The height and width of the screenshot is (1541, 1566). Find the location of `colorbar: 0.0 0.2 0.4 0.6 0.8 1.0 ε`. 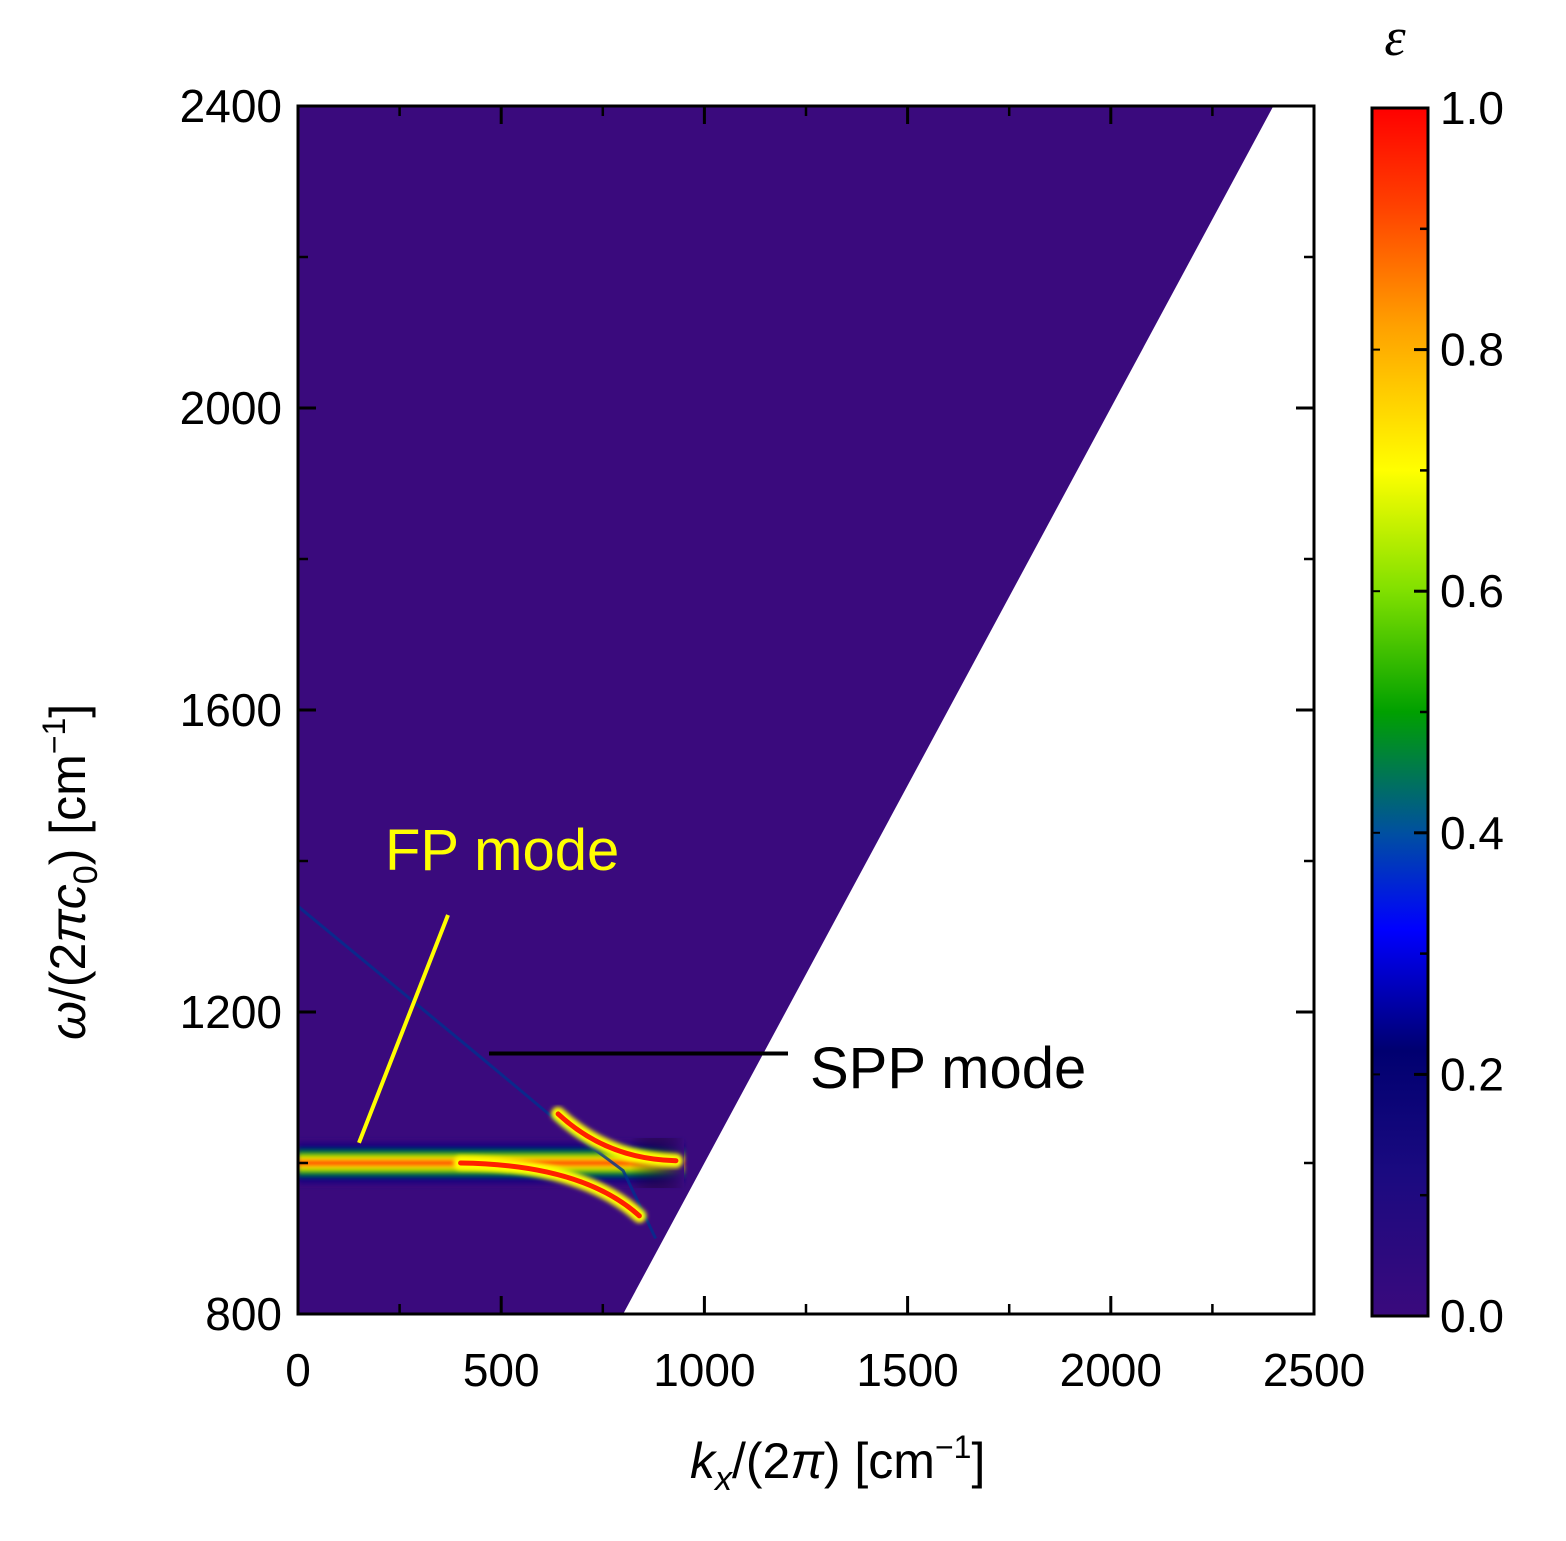

colorbar: 0.0 0.2 0.4 0.6 0.8 1.0 ε is located at coordinates (1437, 674).